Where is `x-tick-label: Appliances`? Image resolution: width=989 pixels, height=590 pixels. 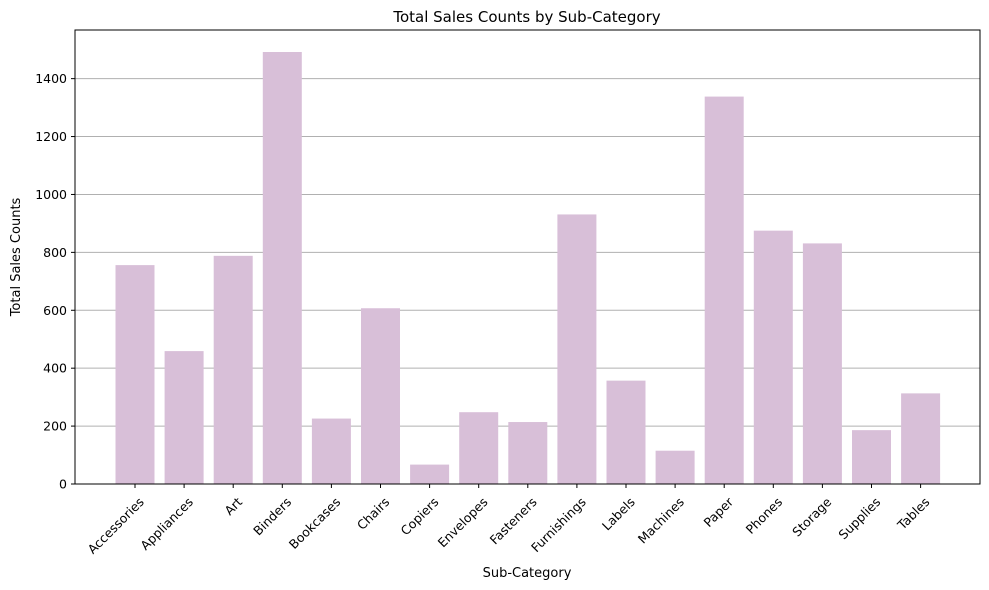 x-tick-label: Appliances is located at coordinates (166, 523).